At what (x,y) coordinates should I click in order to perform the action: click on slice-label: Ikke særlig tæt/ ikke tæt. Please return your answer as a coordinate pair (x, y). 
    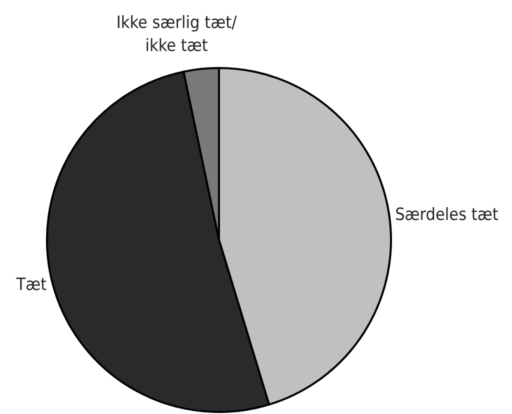
    Looking at the image, I should click on (177, 34).